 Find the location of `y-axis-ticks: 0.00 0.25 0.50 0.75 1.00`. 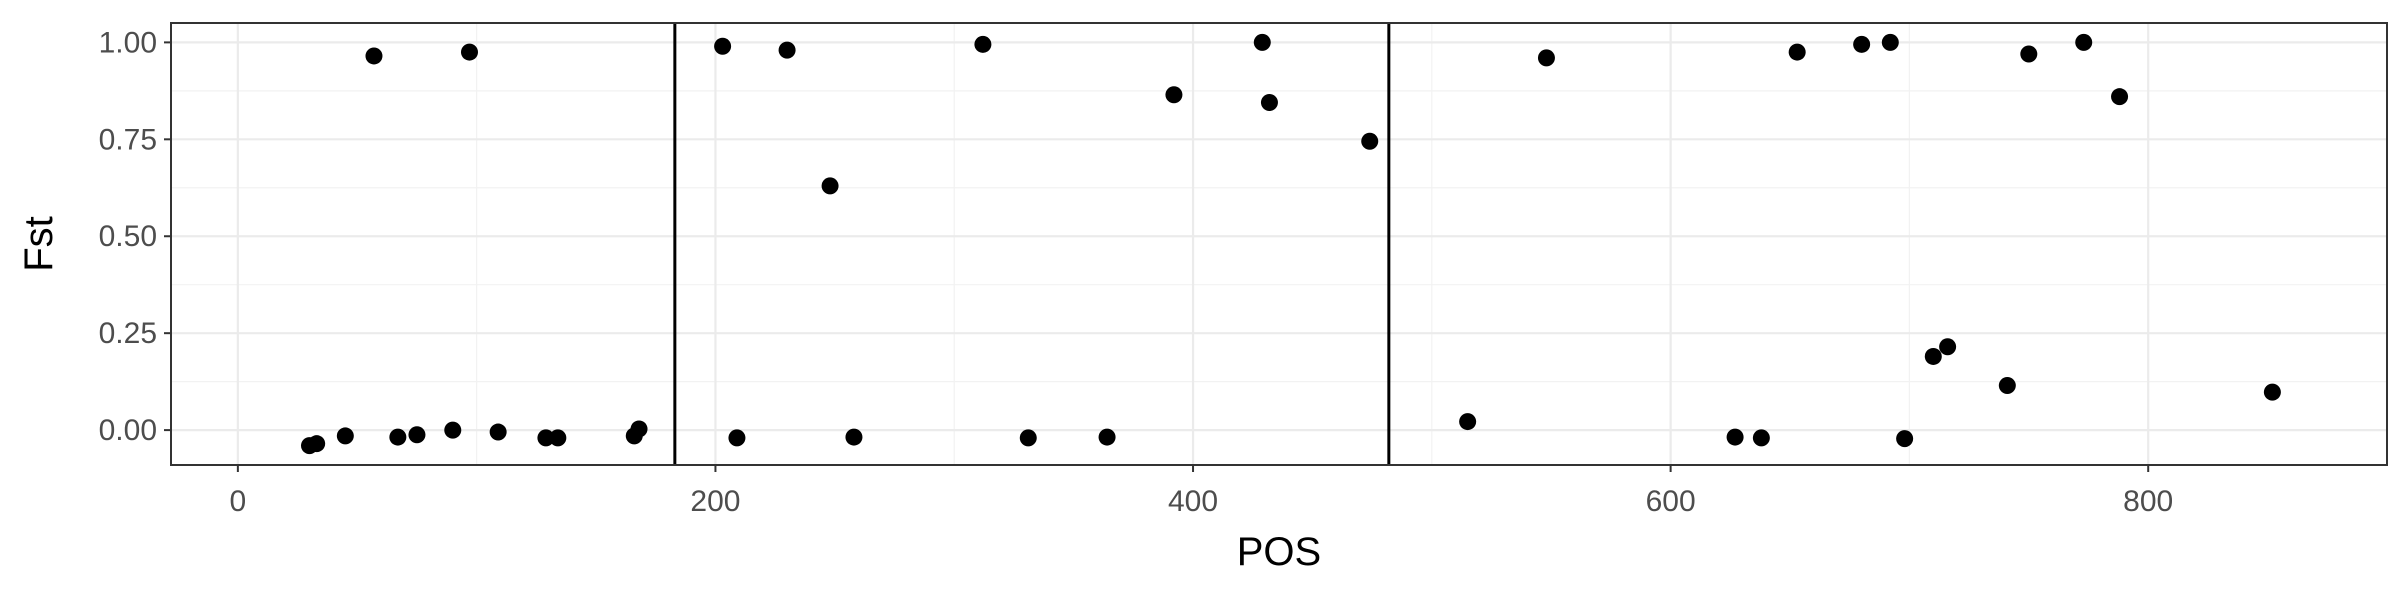

y-axis-ticks: 0.00 0.25 0.50 0.75 1.00 is located at coordinates (135, 236).